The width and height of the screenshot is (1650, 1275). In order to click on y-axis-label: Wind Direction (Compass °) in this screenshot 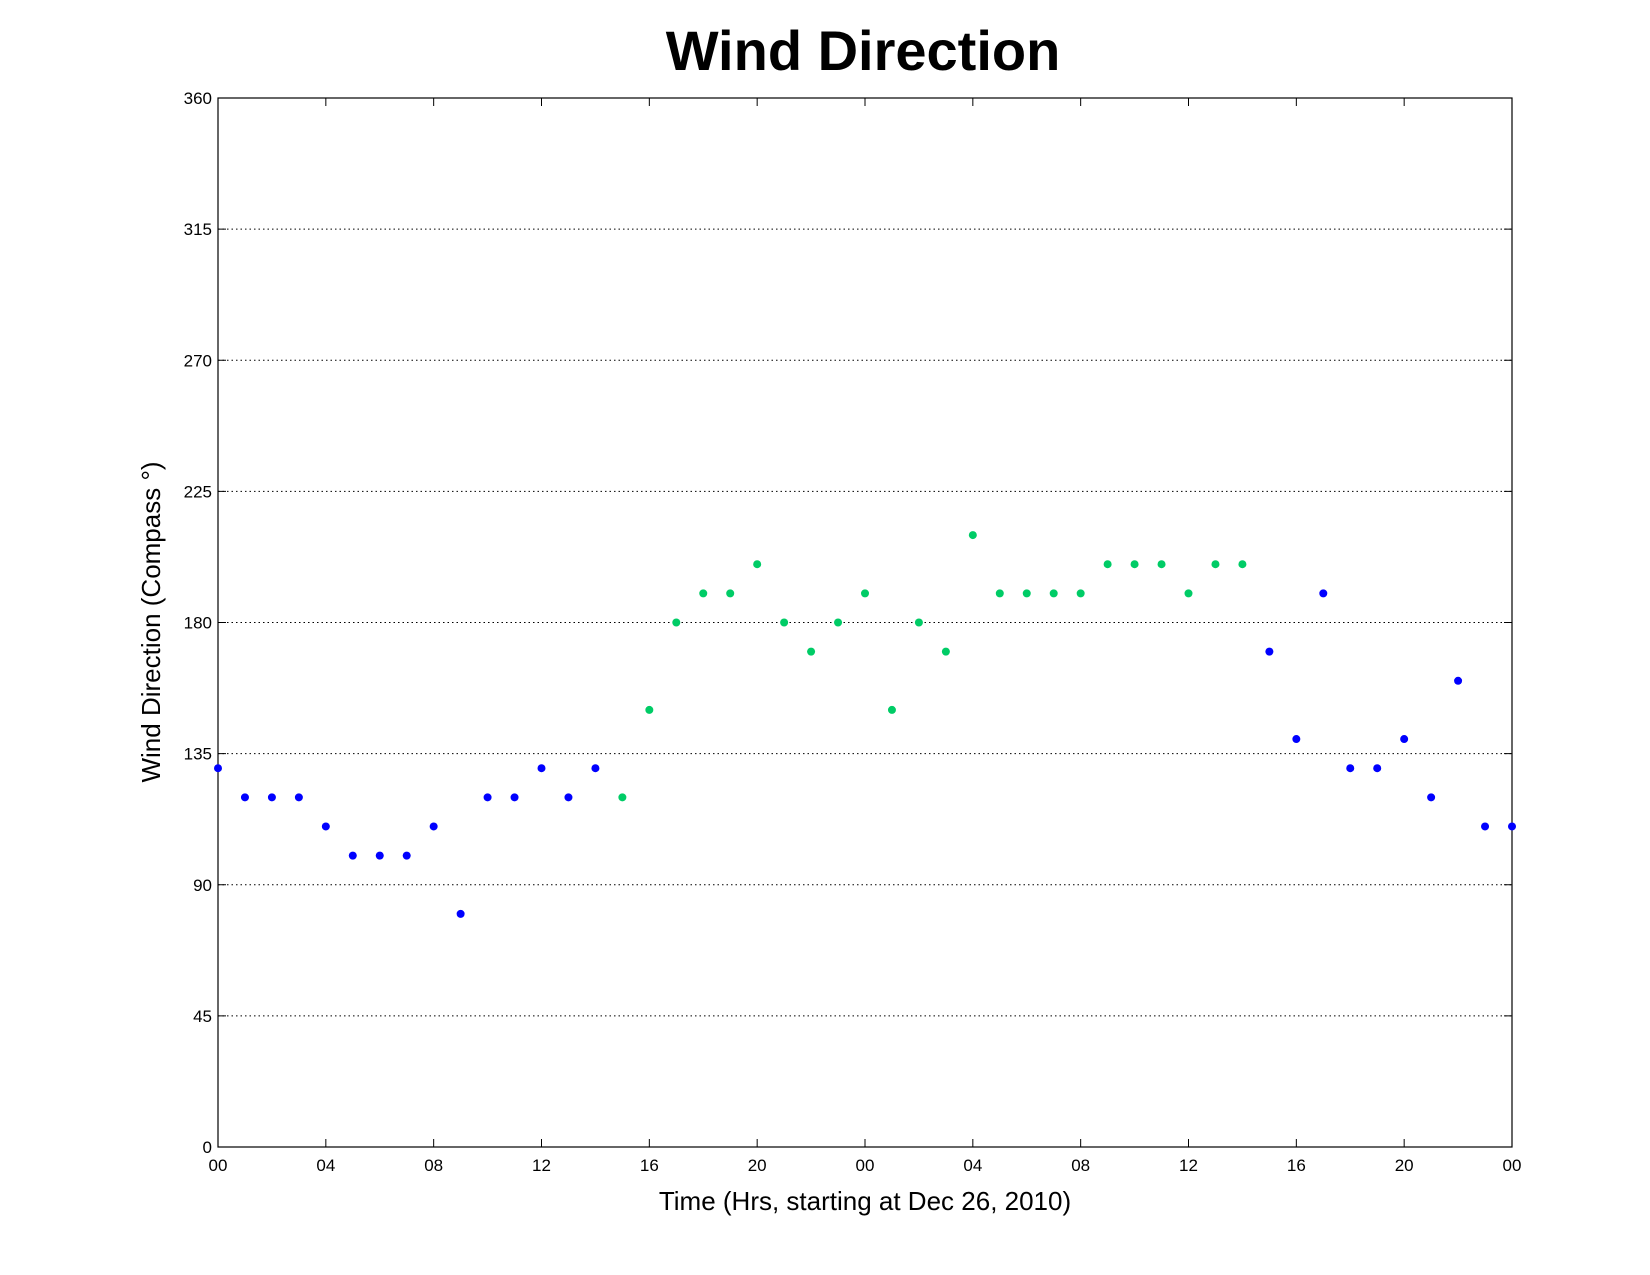, I will do `click(151, 621)`.